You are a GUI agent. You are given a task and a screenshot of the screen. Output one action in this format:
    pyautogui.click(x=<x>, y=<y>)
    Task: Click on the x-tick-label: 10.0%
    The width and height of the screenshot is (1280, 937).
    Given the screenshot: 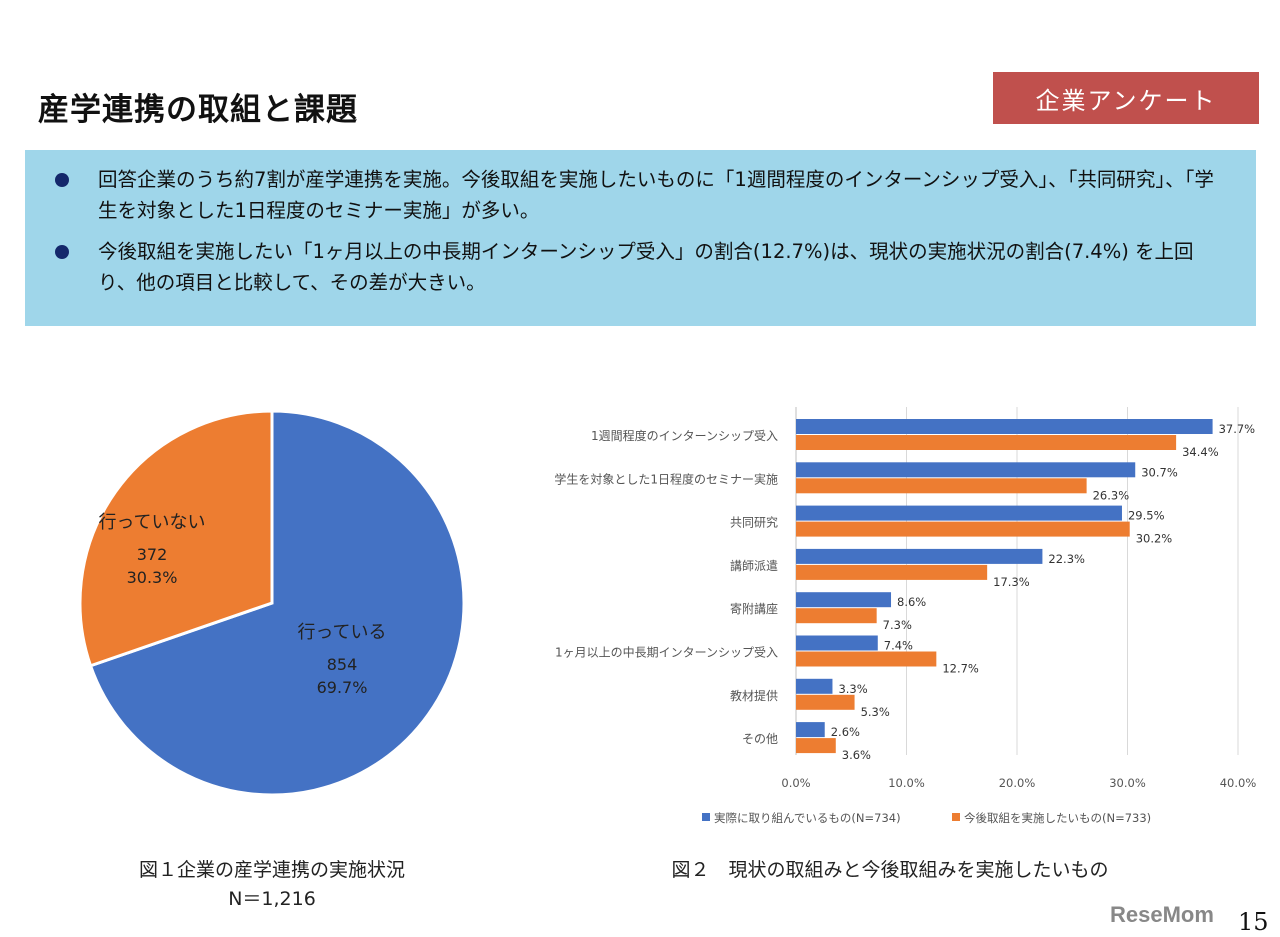 What is the action you would take?
    pyautogui.click(x=906, y=783)
    